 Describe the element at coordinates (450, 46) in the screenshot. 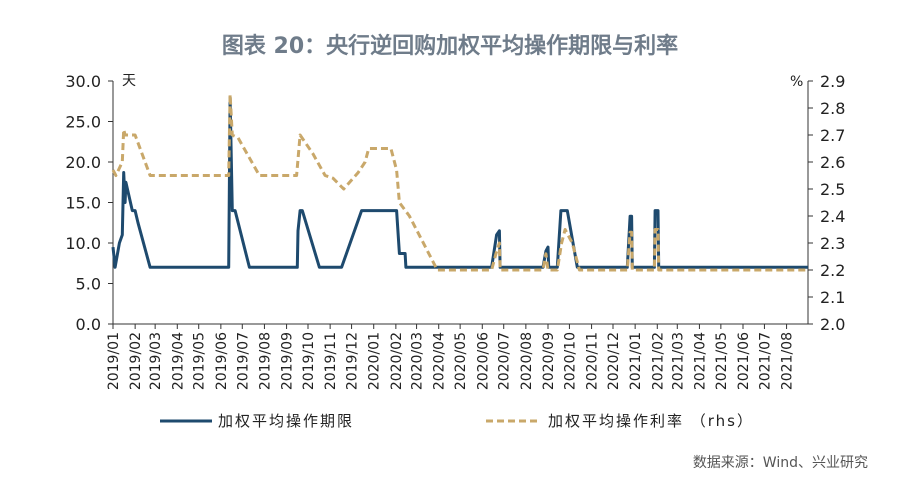

I see `chart-title: 图表 20：央行逆回购加权平均操作期限与利率` at that location.